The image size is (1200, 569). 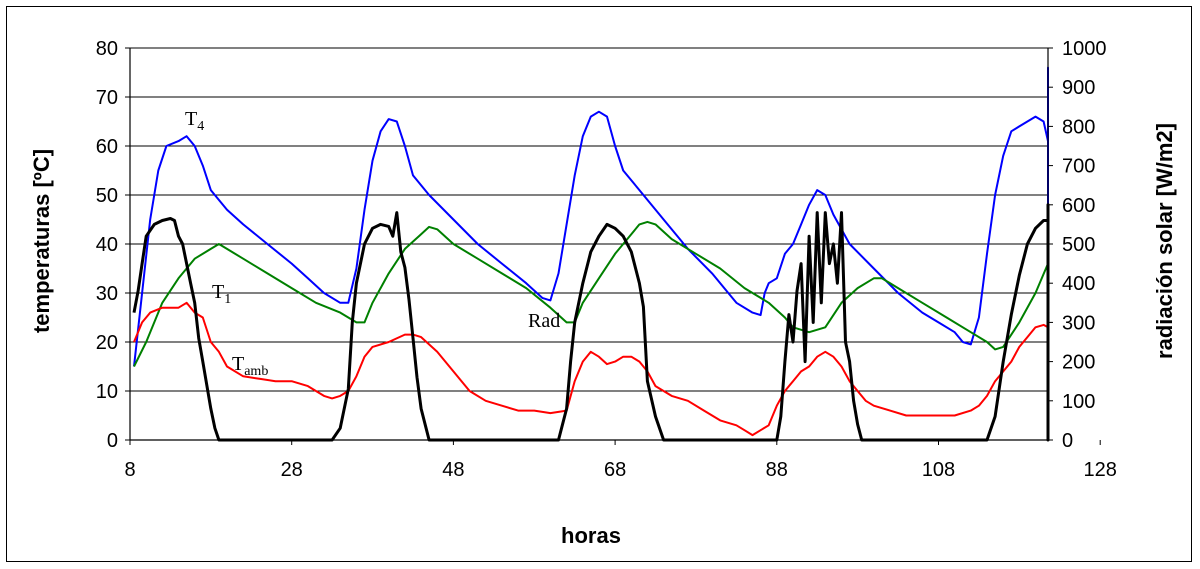 What do you see at coordinates (1078, 402) in the screenshot?
I see `y2-tick-label: 100` at bounding box center [1078, 402].